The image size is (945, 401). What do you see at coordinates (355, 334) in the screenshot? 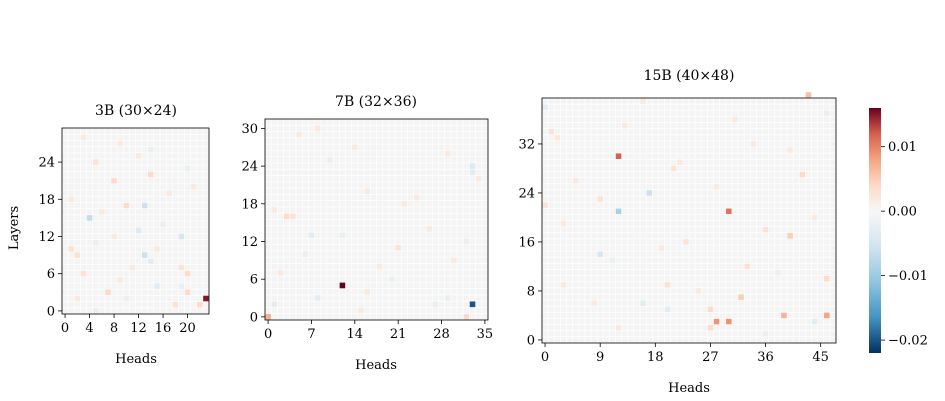
I see `x-tick-label: 14` at bounding box center [355, 334].